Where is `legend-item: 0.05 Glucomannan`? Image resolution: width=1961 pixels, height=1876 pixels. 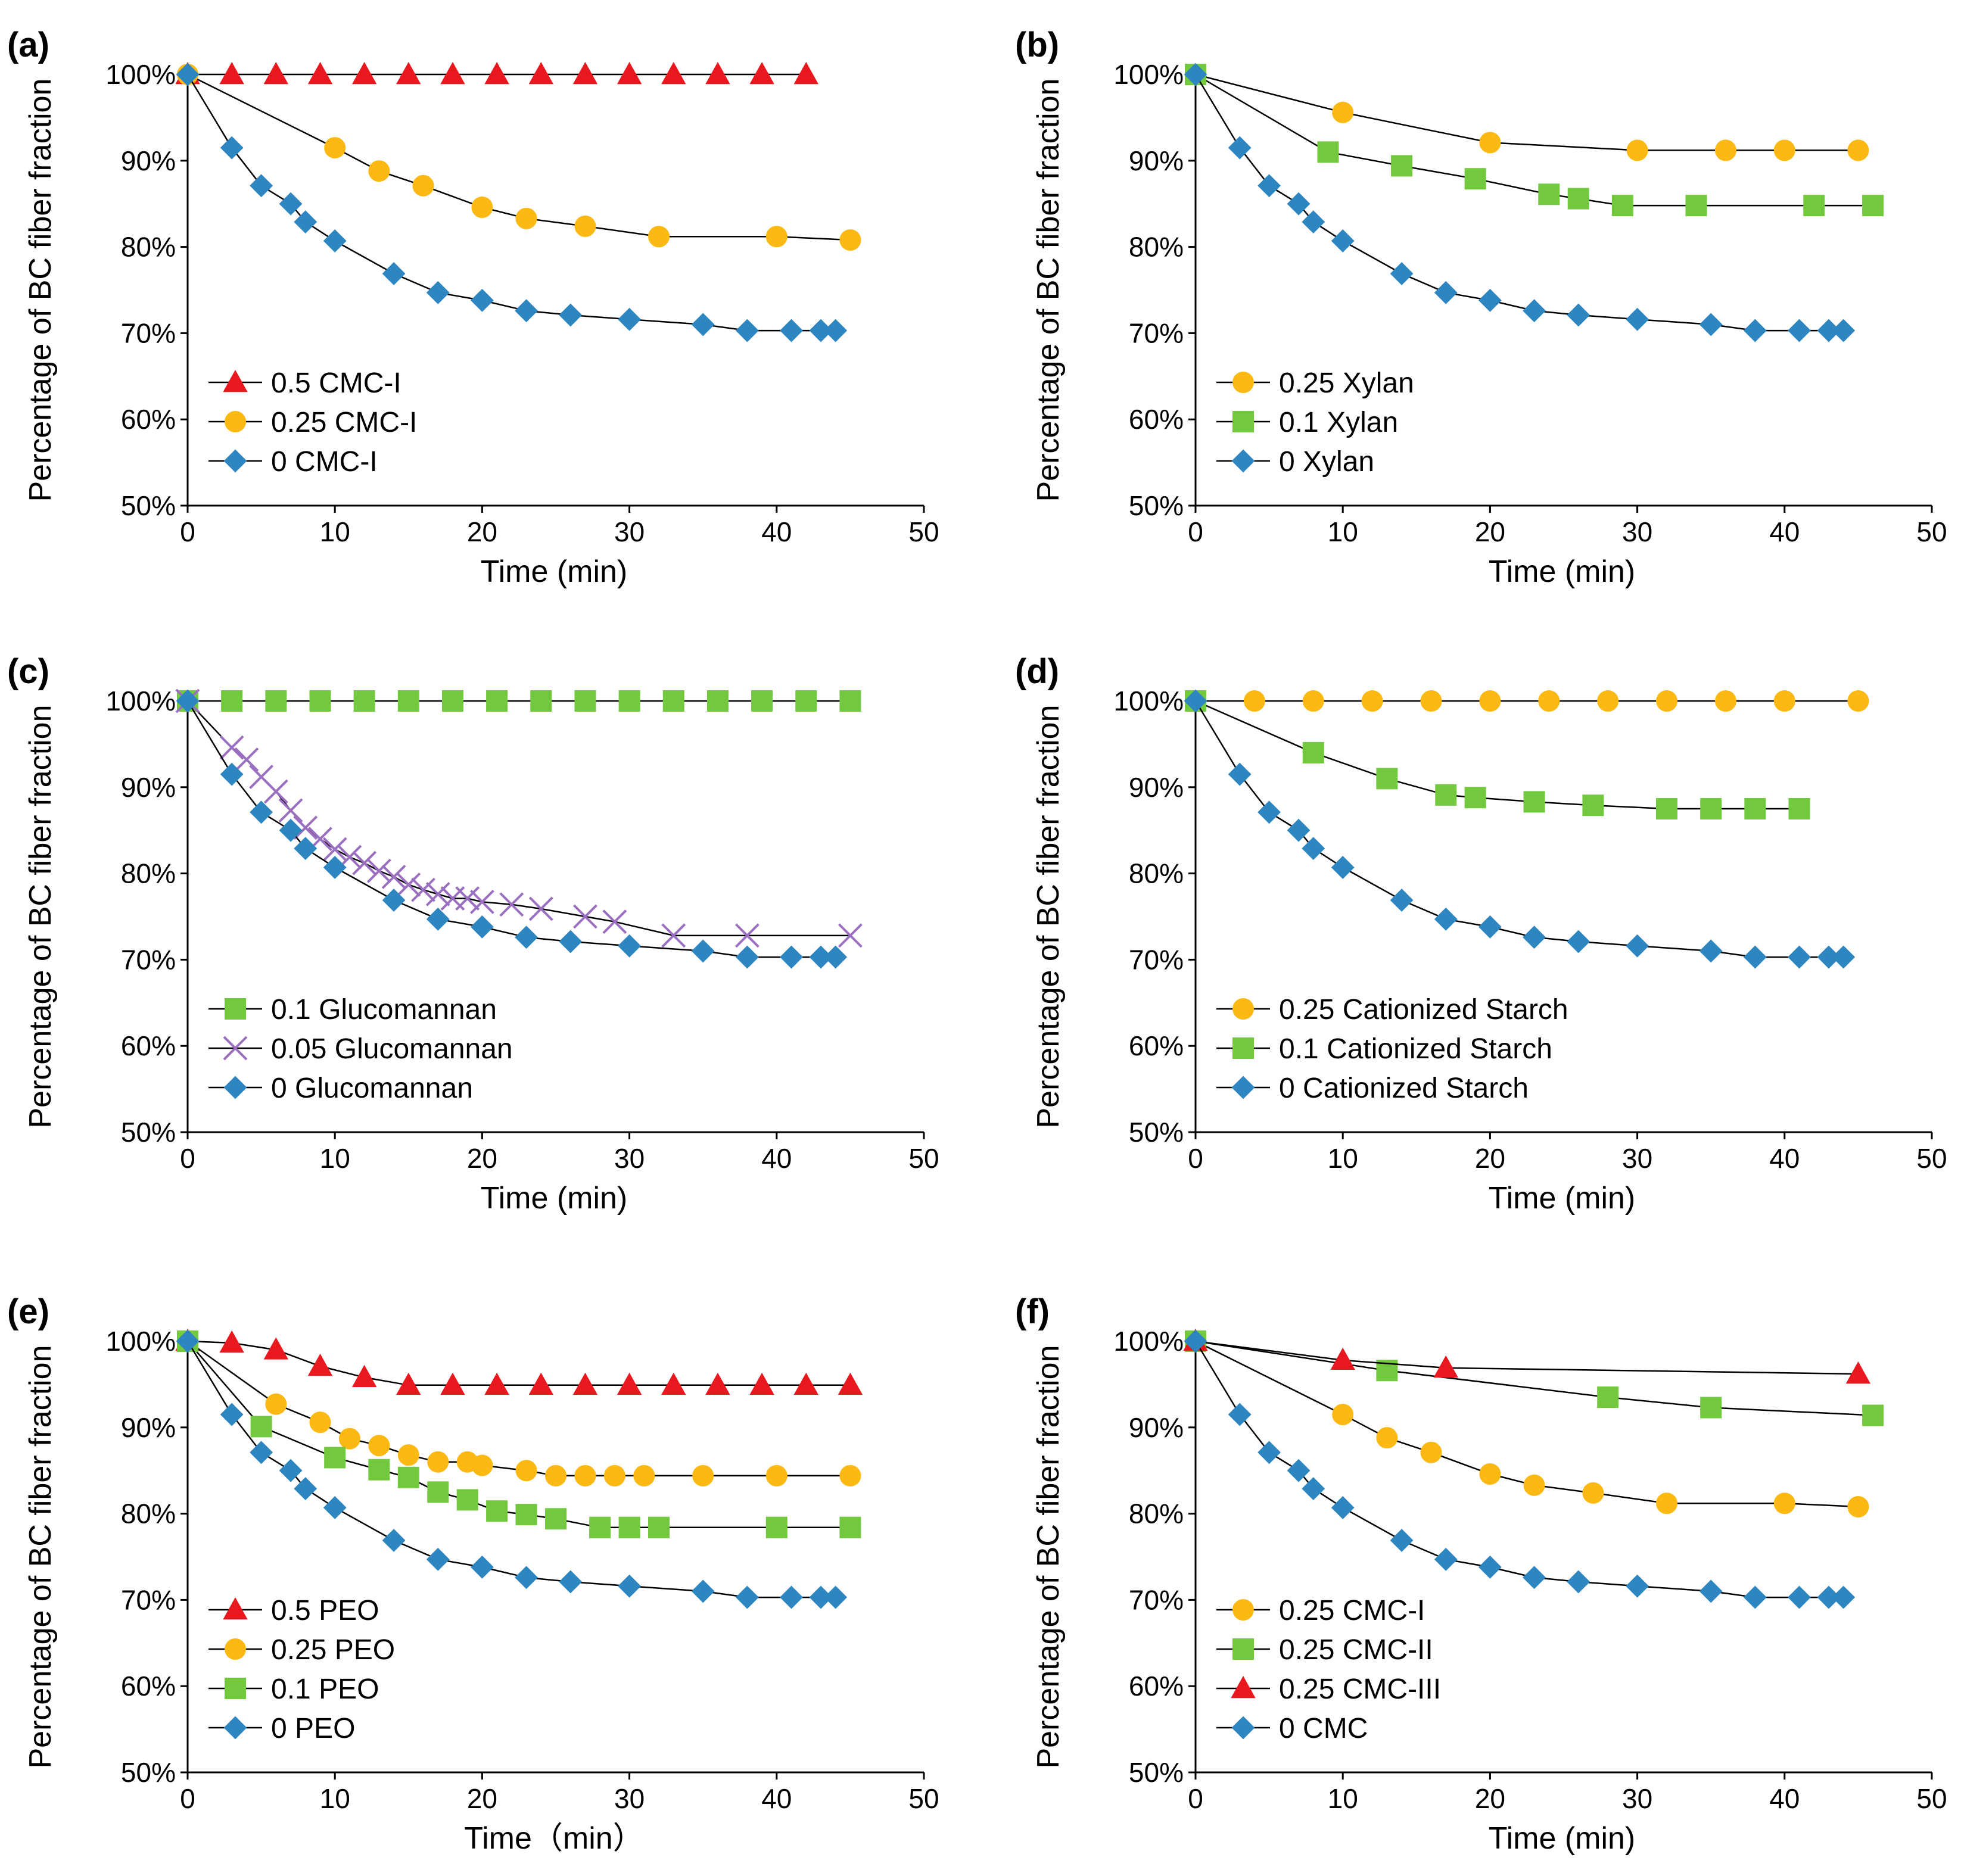
legend-item: 0.05 Glucomannan is located at coordinates (360, 1049).